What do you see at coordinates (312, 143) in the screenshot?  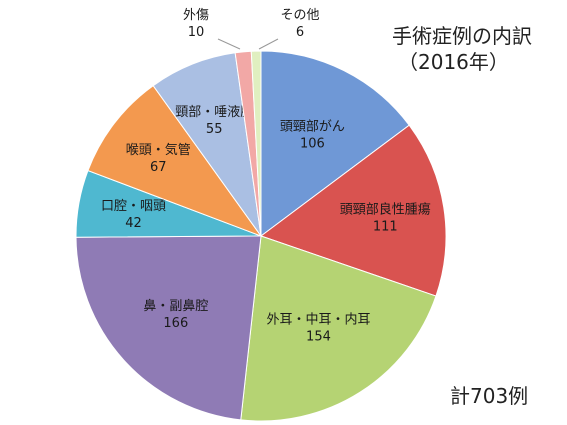 I see `slice-label-value-0: 106` at bounding box center [312, 143].